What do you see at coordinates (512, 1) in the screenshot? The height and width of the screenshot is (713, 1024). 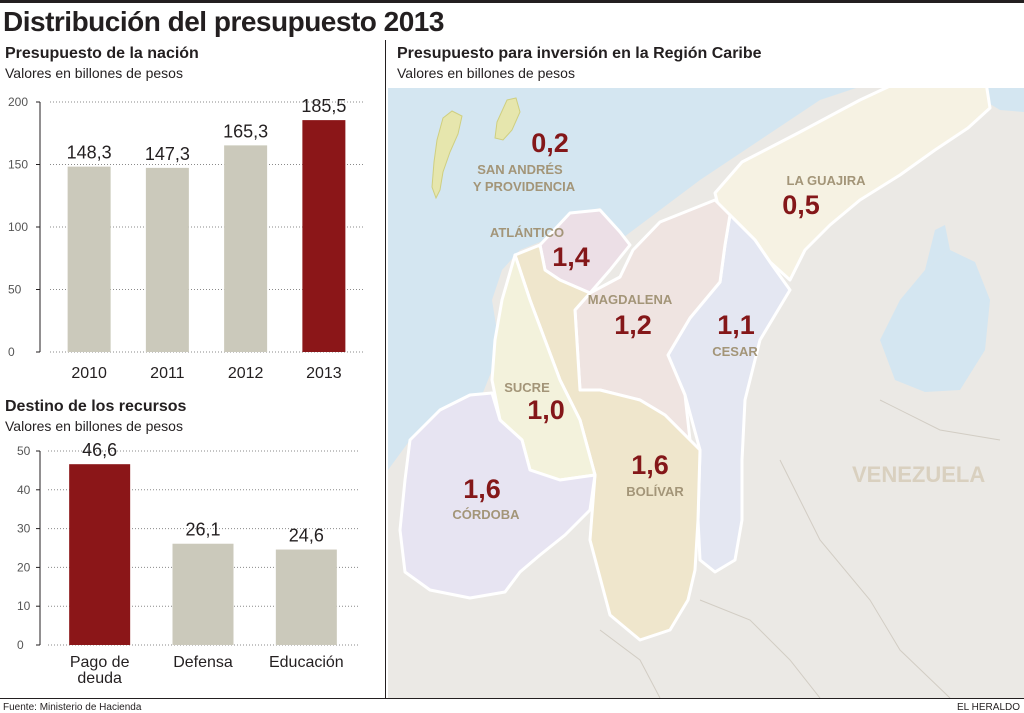 I see `top-rule` at bounding box center [512, 1].